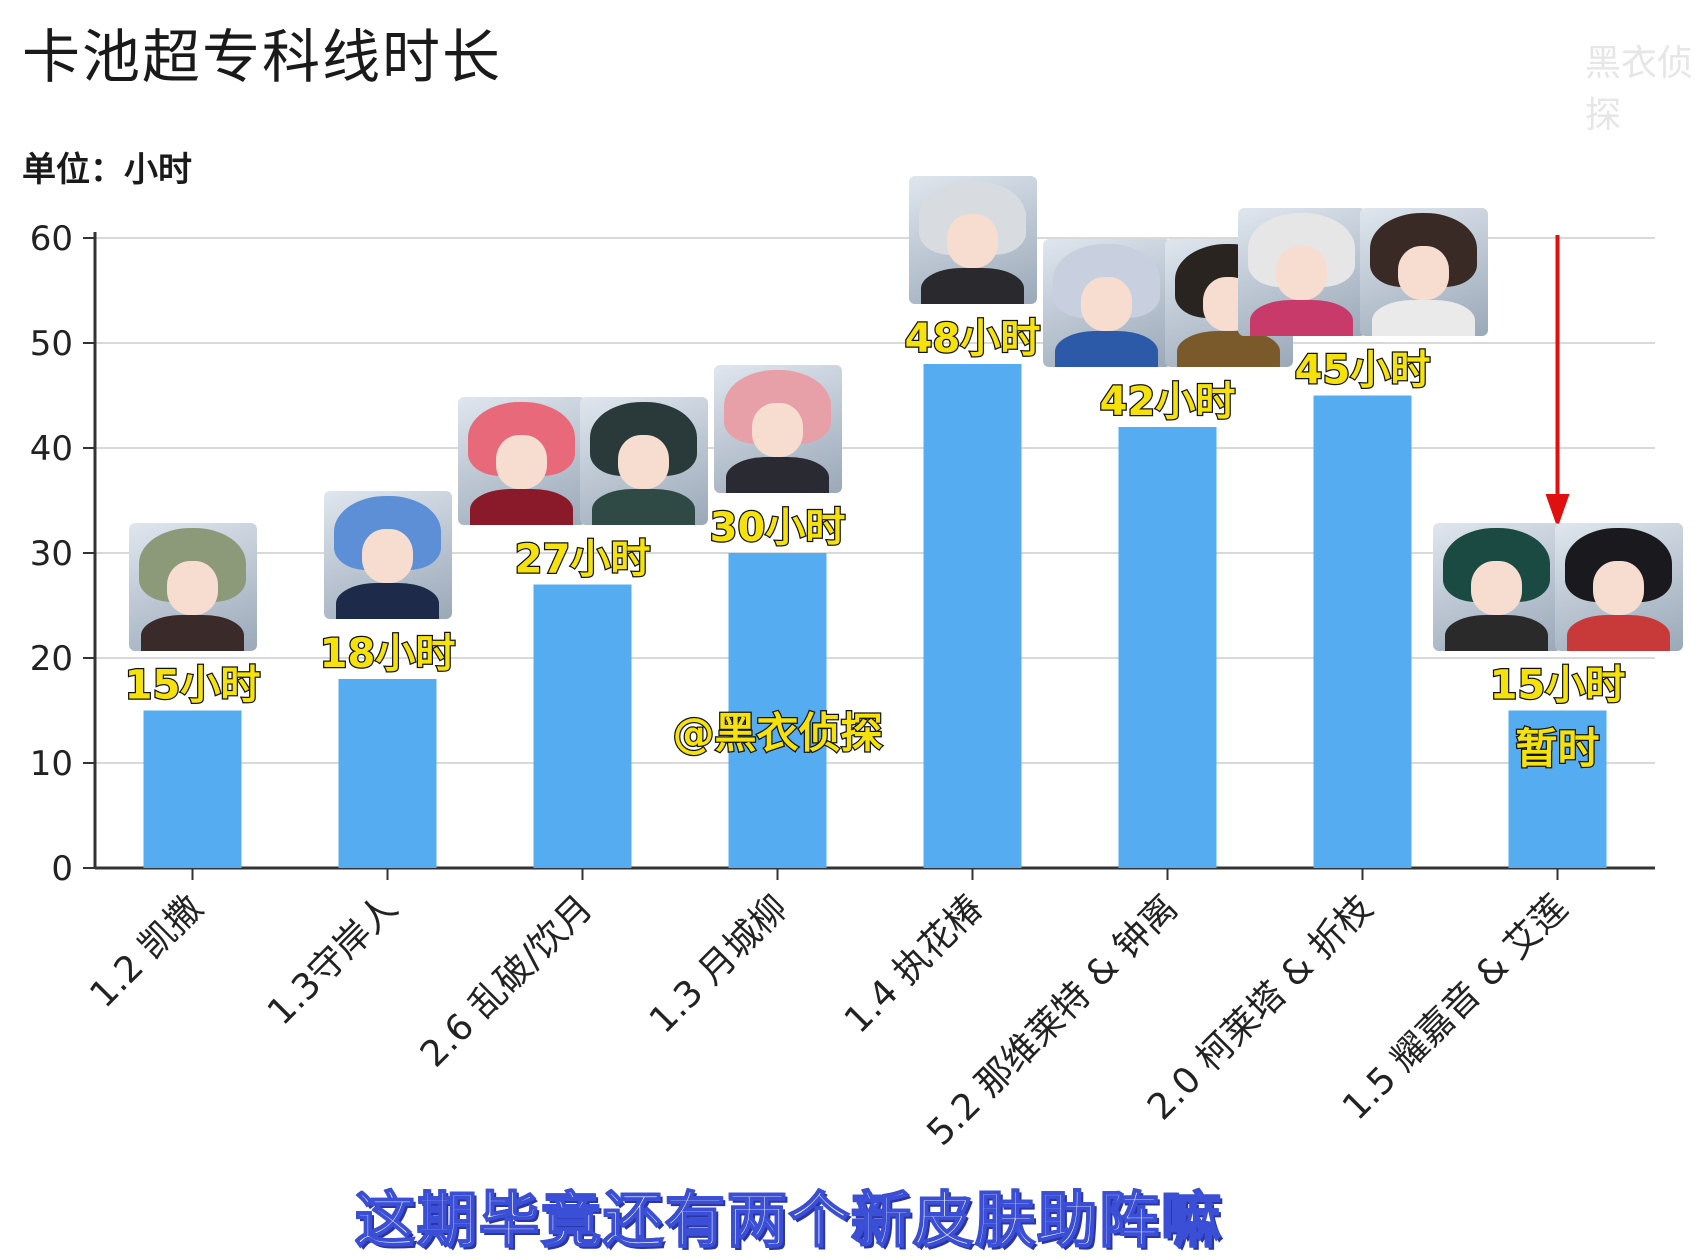  What do you see at coordinates (333, 960) in the screenshot?
I see `category-label: 1.3守岸人` at bounding box center [333, 960].